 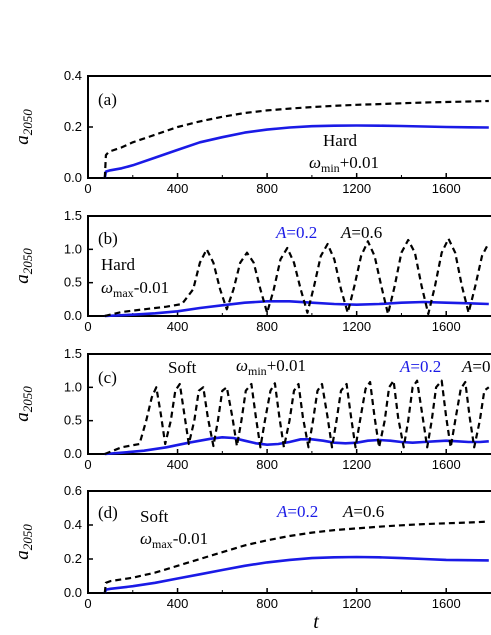 I want to click on panel-label: (d), so click(x=108, y=512).